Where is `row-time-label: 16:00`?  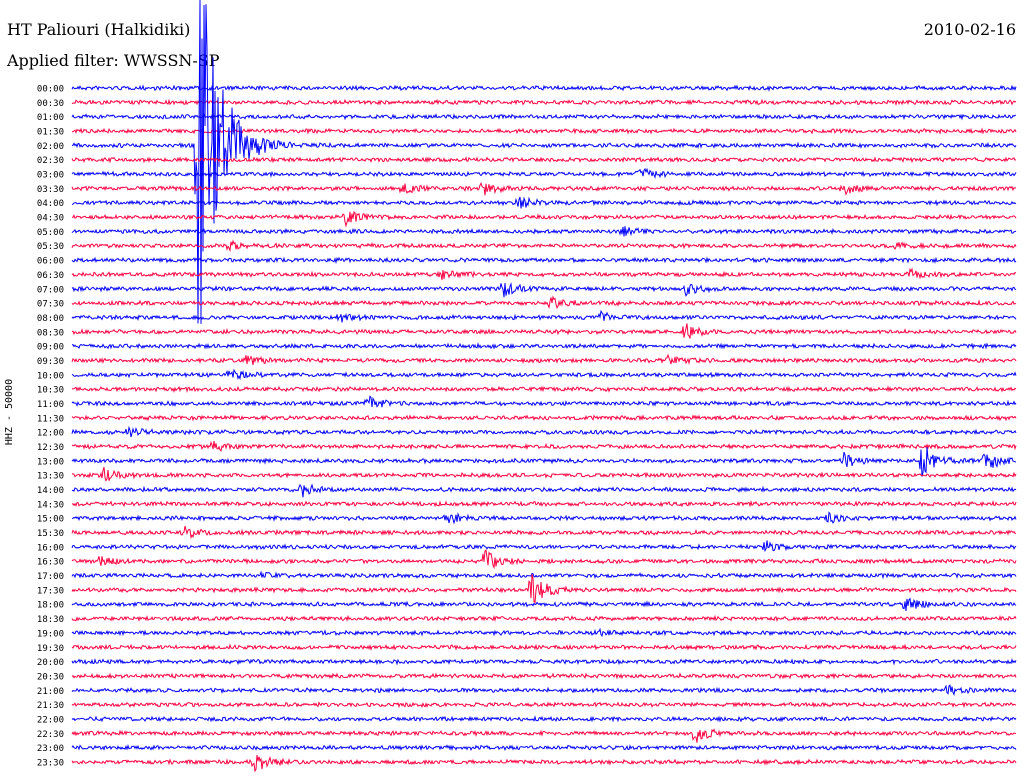
row-time-label: 16:00 is located at coordinates (50, 548).